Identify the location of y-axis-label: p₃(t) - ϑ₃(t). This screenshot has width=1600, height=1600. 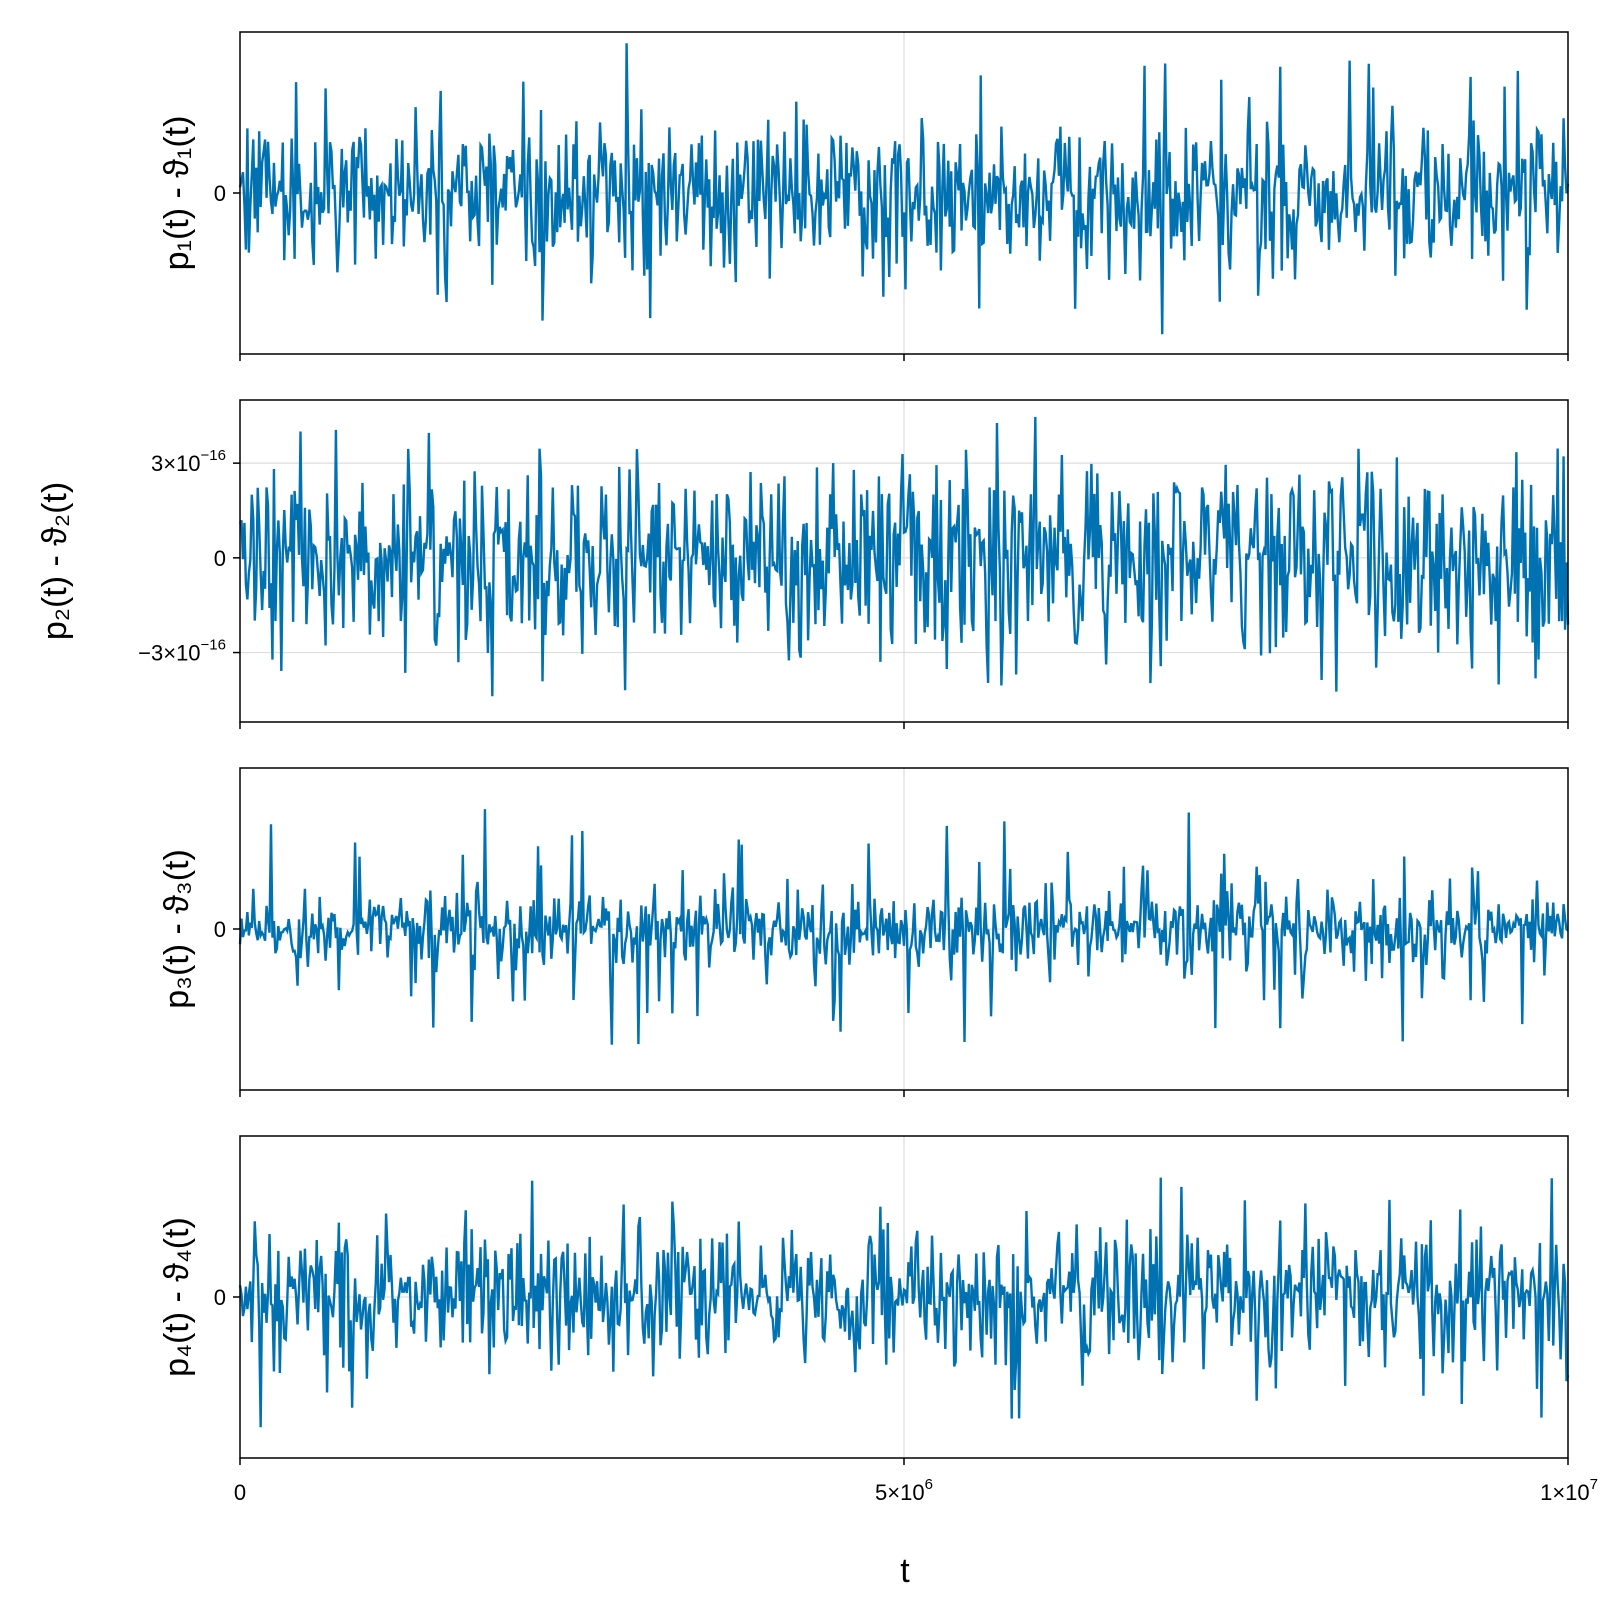
(177, 929).